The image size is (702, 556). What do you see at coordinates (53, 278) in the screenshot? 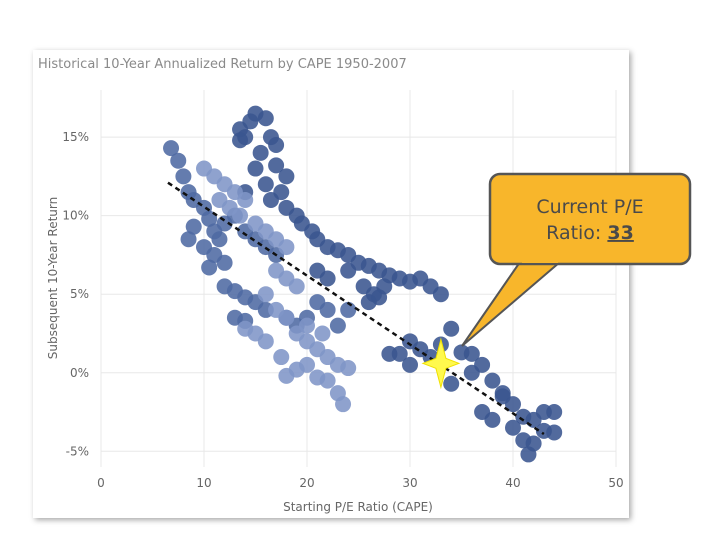
I see `y-axis-title: Subsequent 10-Year Return` at bounding box center [53, 278].